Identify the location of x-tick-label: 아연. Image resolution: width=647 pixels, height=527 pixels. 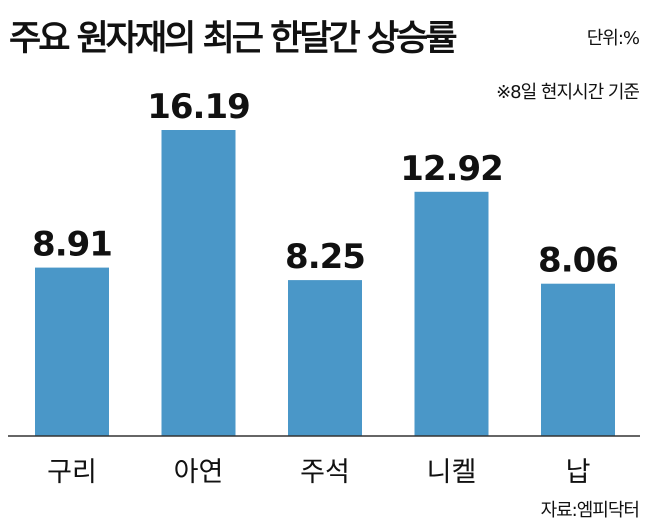
(199, 472).